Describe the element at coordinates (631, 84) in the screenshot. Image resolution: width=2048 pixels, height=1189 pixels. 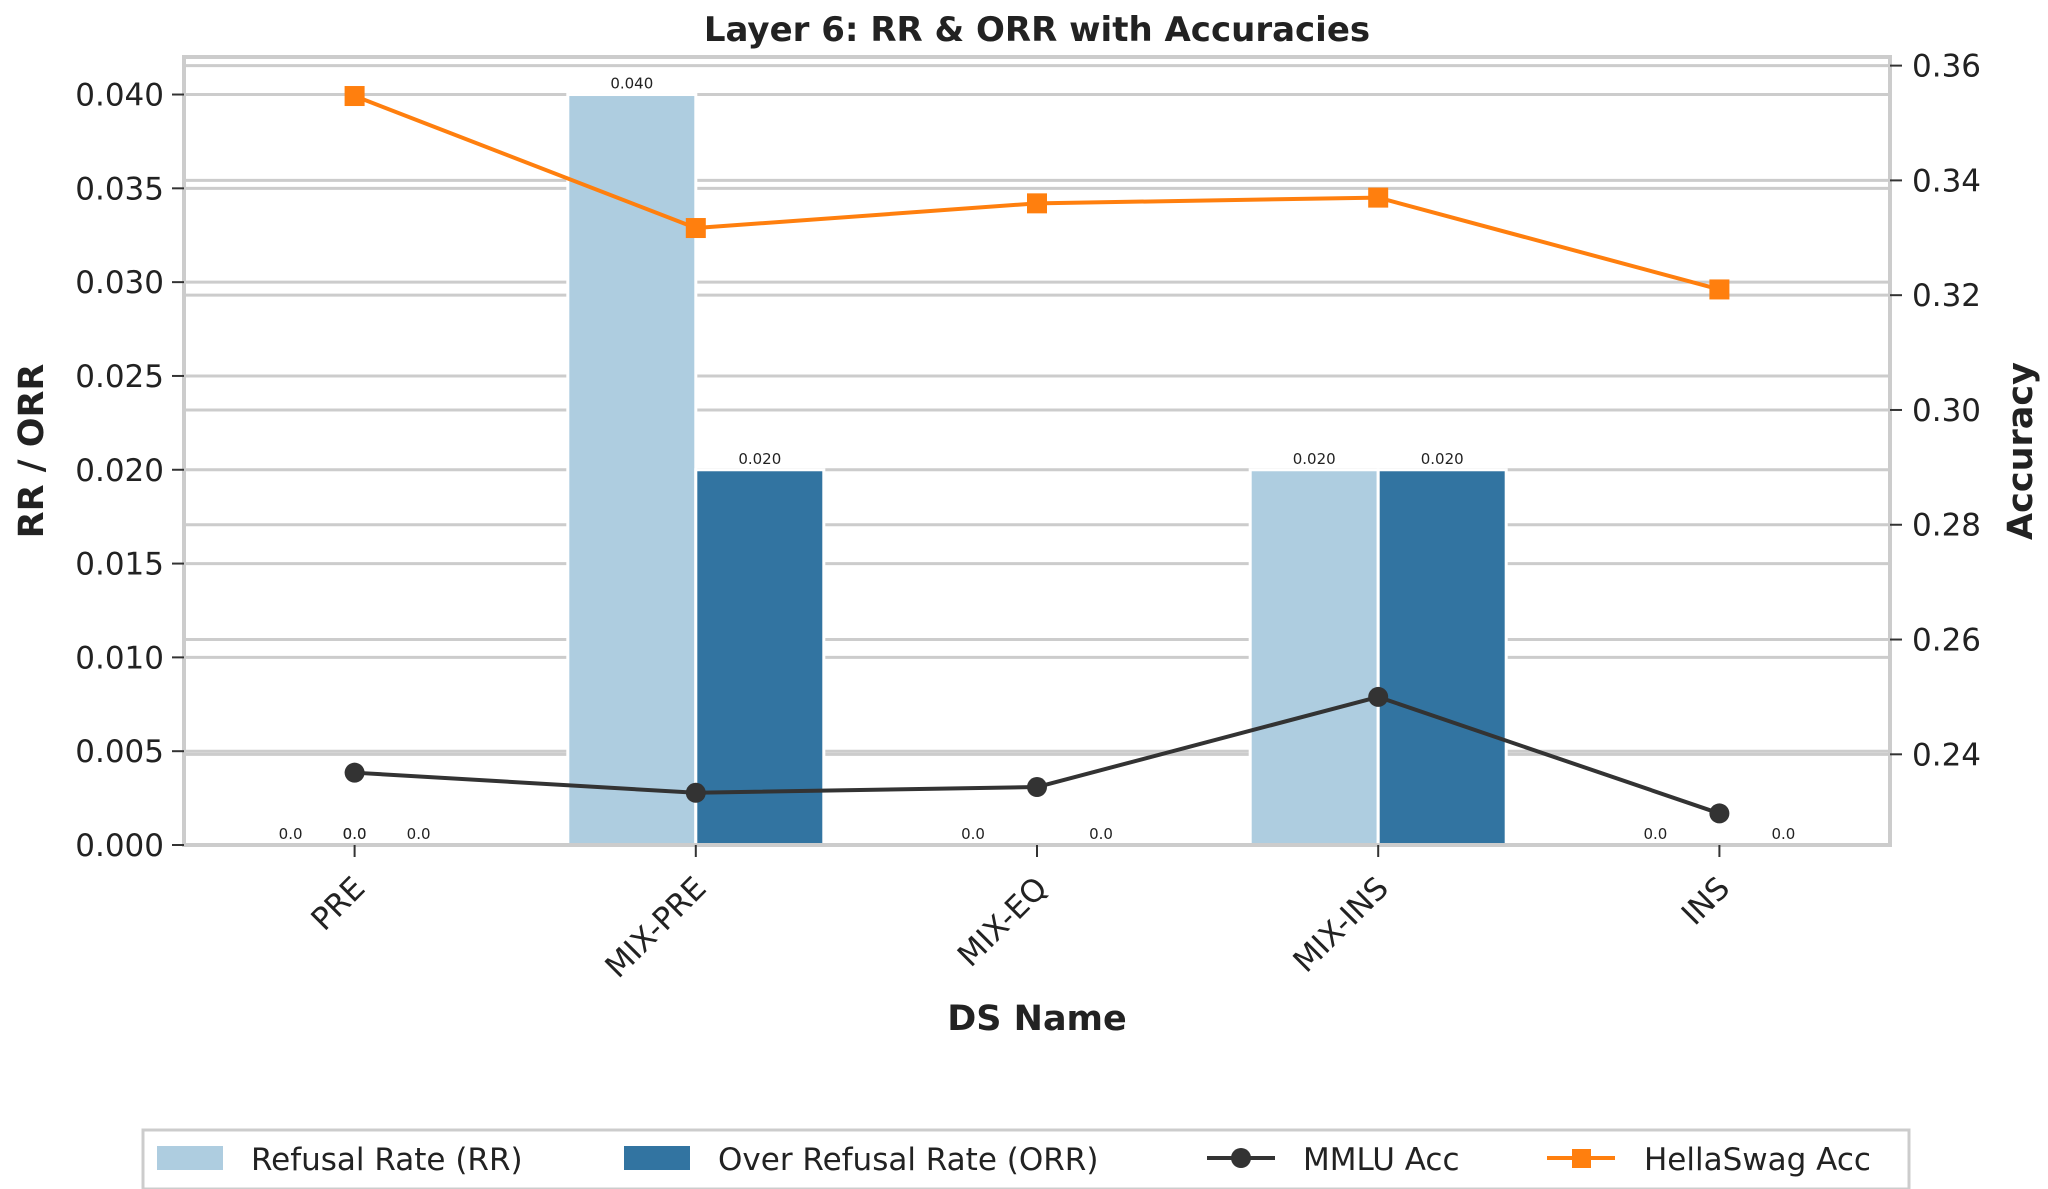
I see `bar-label-rr: 0.040` at that location.